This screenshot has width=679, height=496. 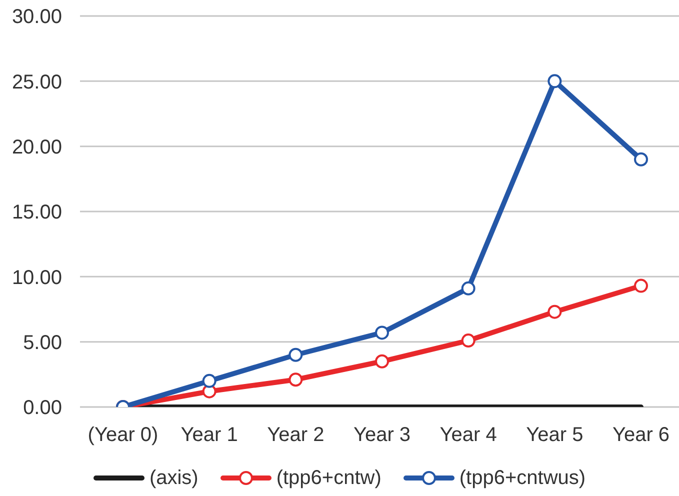 I want to click on y-tick-label: 15.00, so click(x=37, y=213).